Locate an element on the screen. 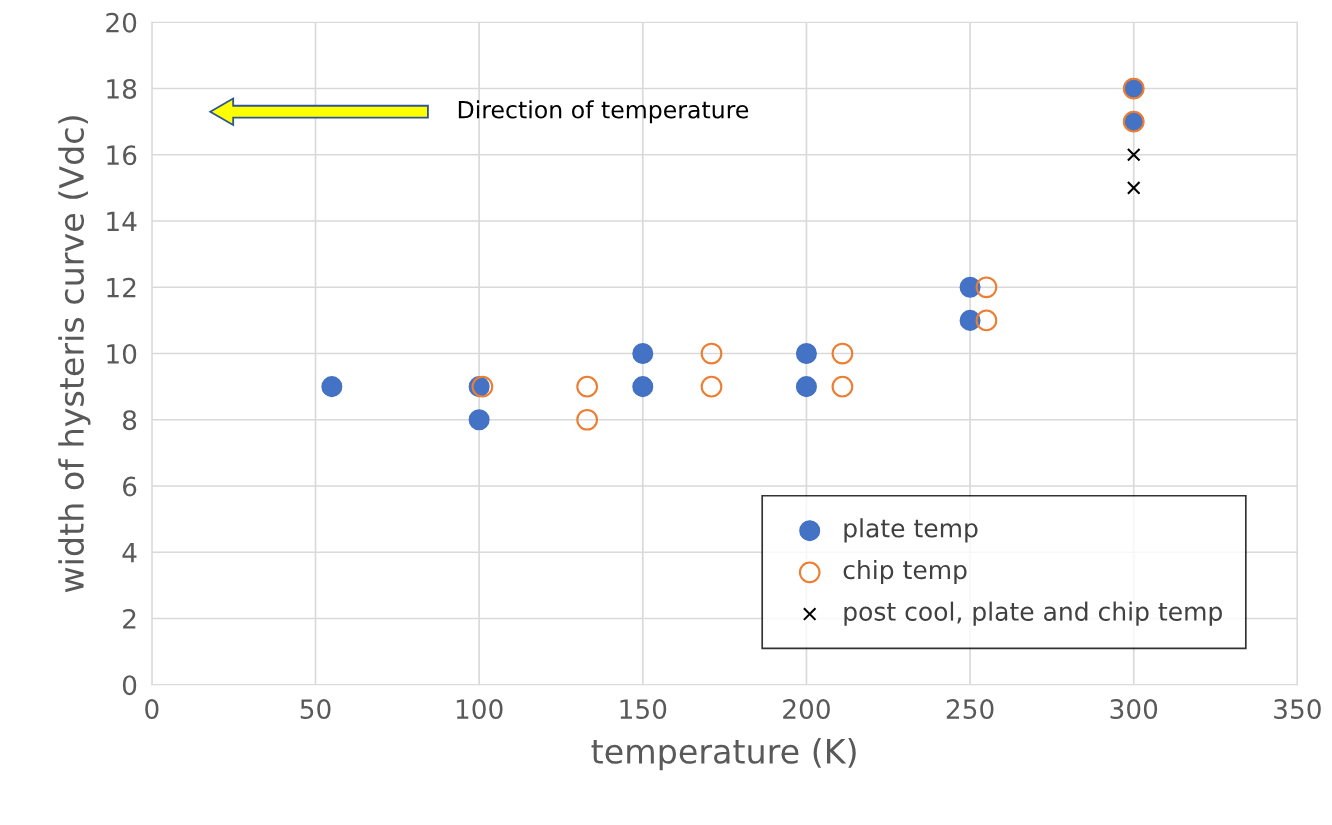 The image size is (1332, 825). y-tick-label: 12 is located at coordinates (121, 287).